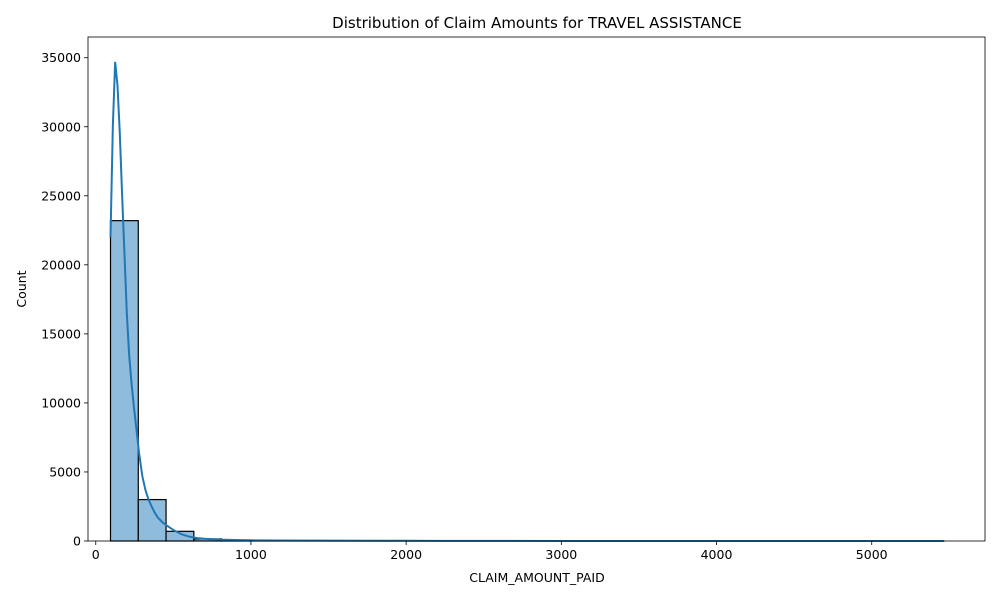  I want to click on y-tick-label: 25000, so click(61, 195).